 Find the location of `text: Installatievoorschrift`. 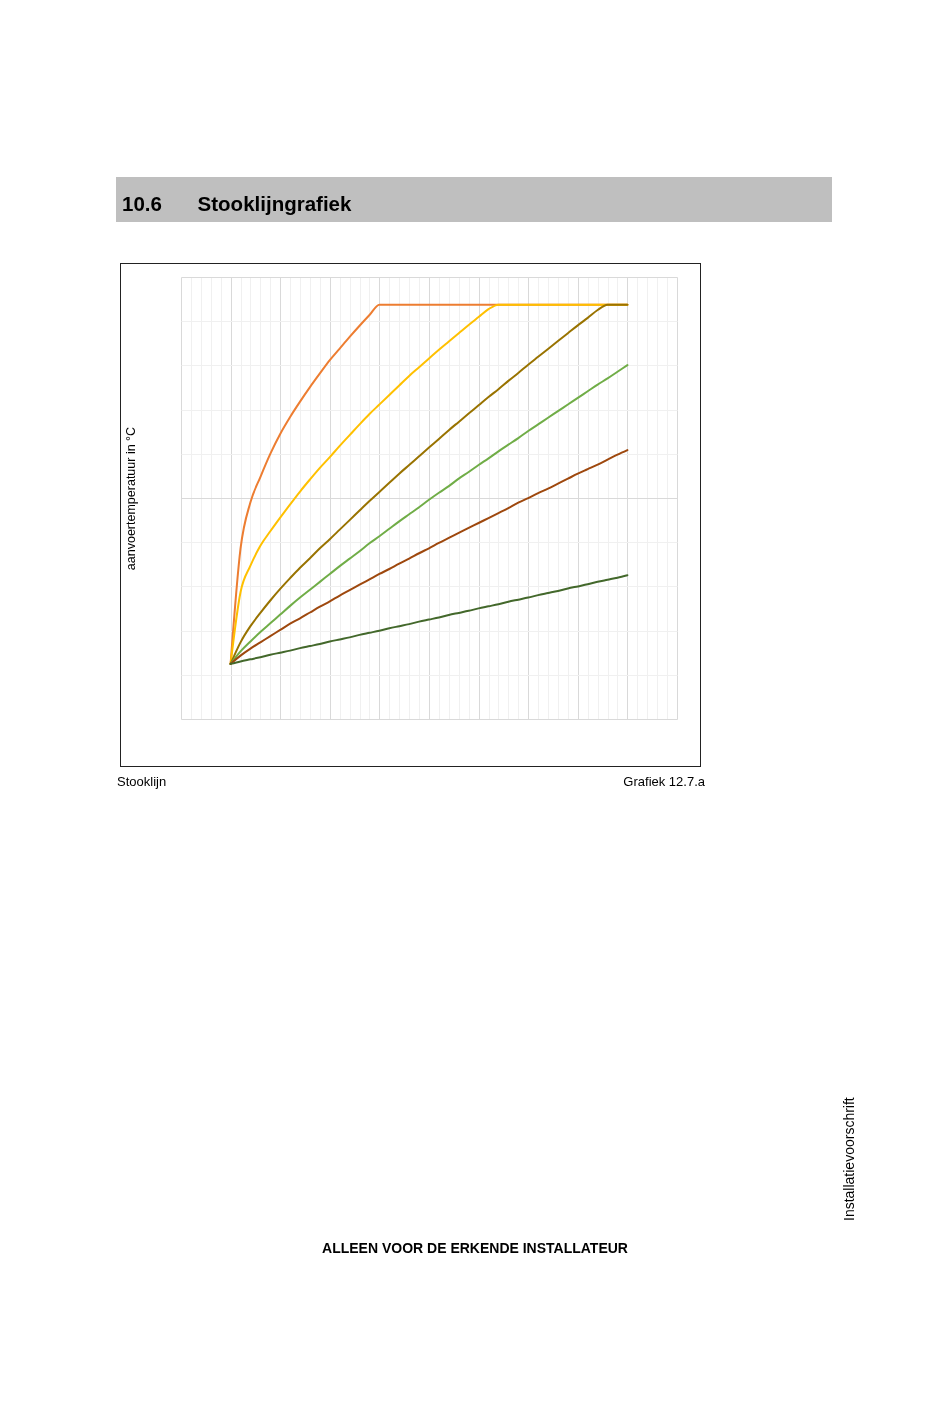

text: Installatievoorschrift is located at coordinates (849, 1159).